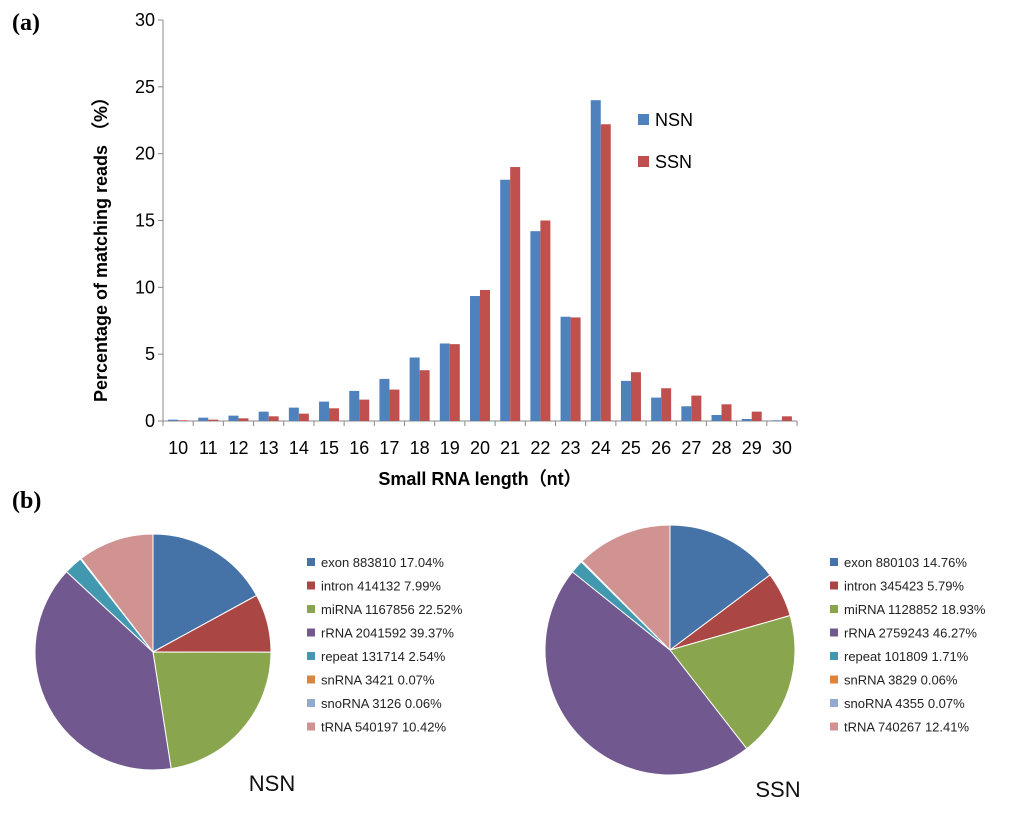 This screenshot has width=1024, height=815. I want to click on y-tick-label: 25, so click(145, 87).